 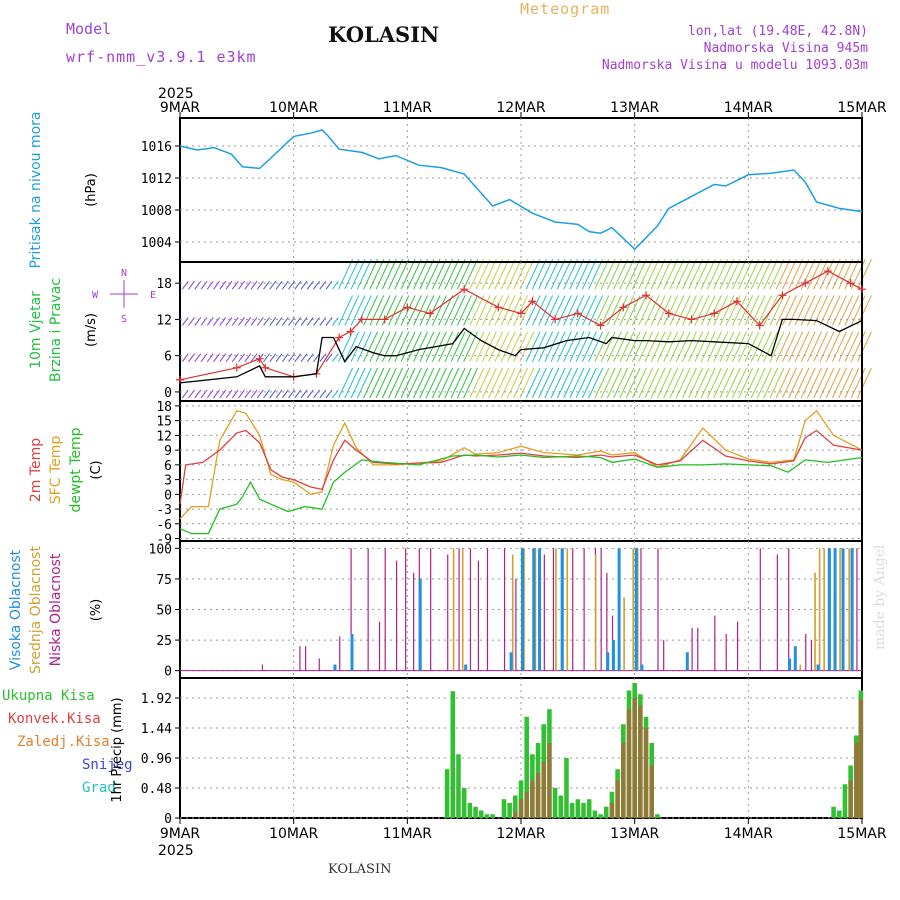 I want to click on cloud-title-low: Niska Oblacnost, so click(x=56, y=609).